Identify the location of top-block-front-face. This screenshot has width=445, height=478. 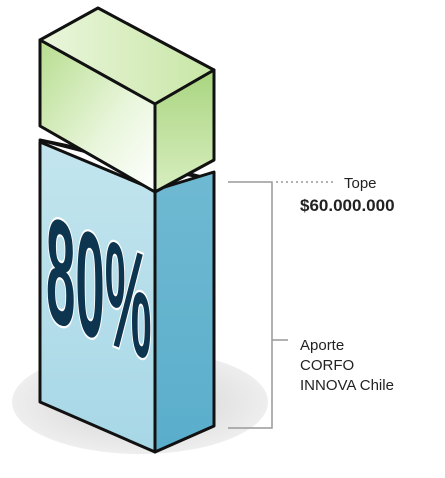
(97, 116).